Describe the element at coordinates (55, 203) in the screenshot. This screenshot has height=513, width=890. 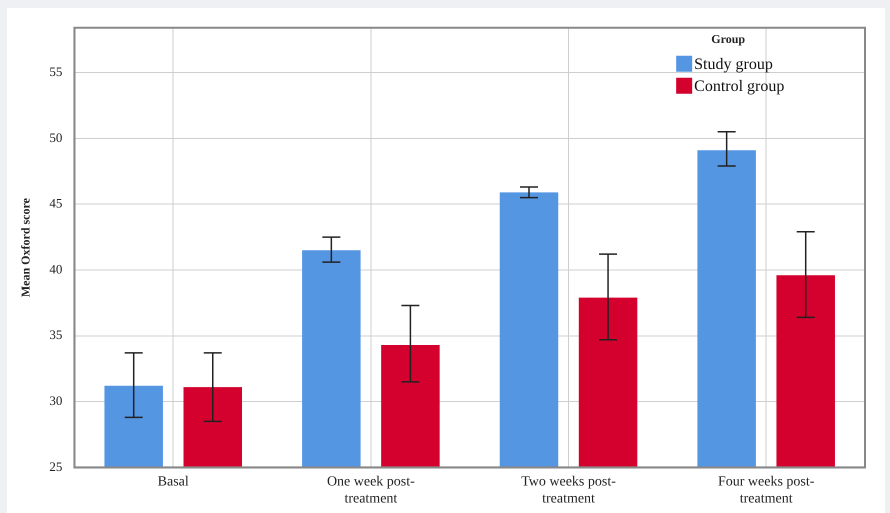
I see `y-tick-label: 45` at that location.